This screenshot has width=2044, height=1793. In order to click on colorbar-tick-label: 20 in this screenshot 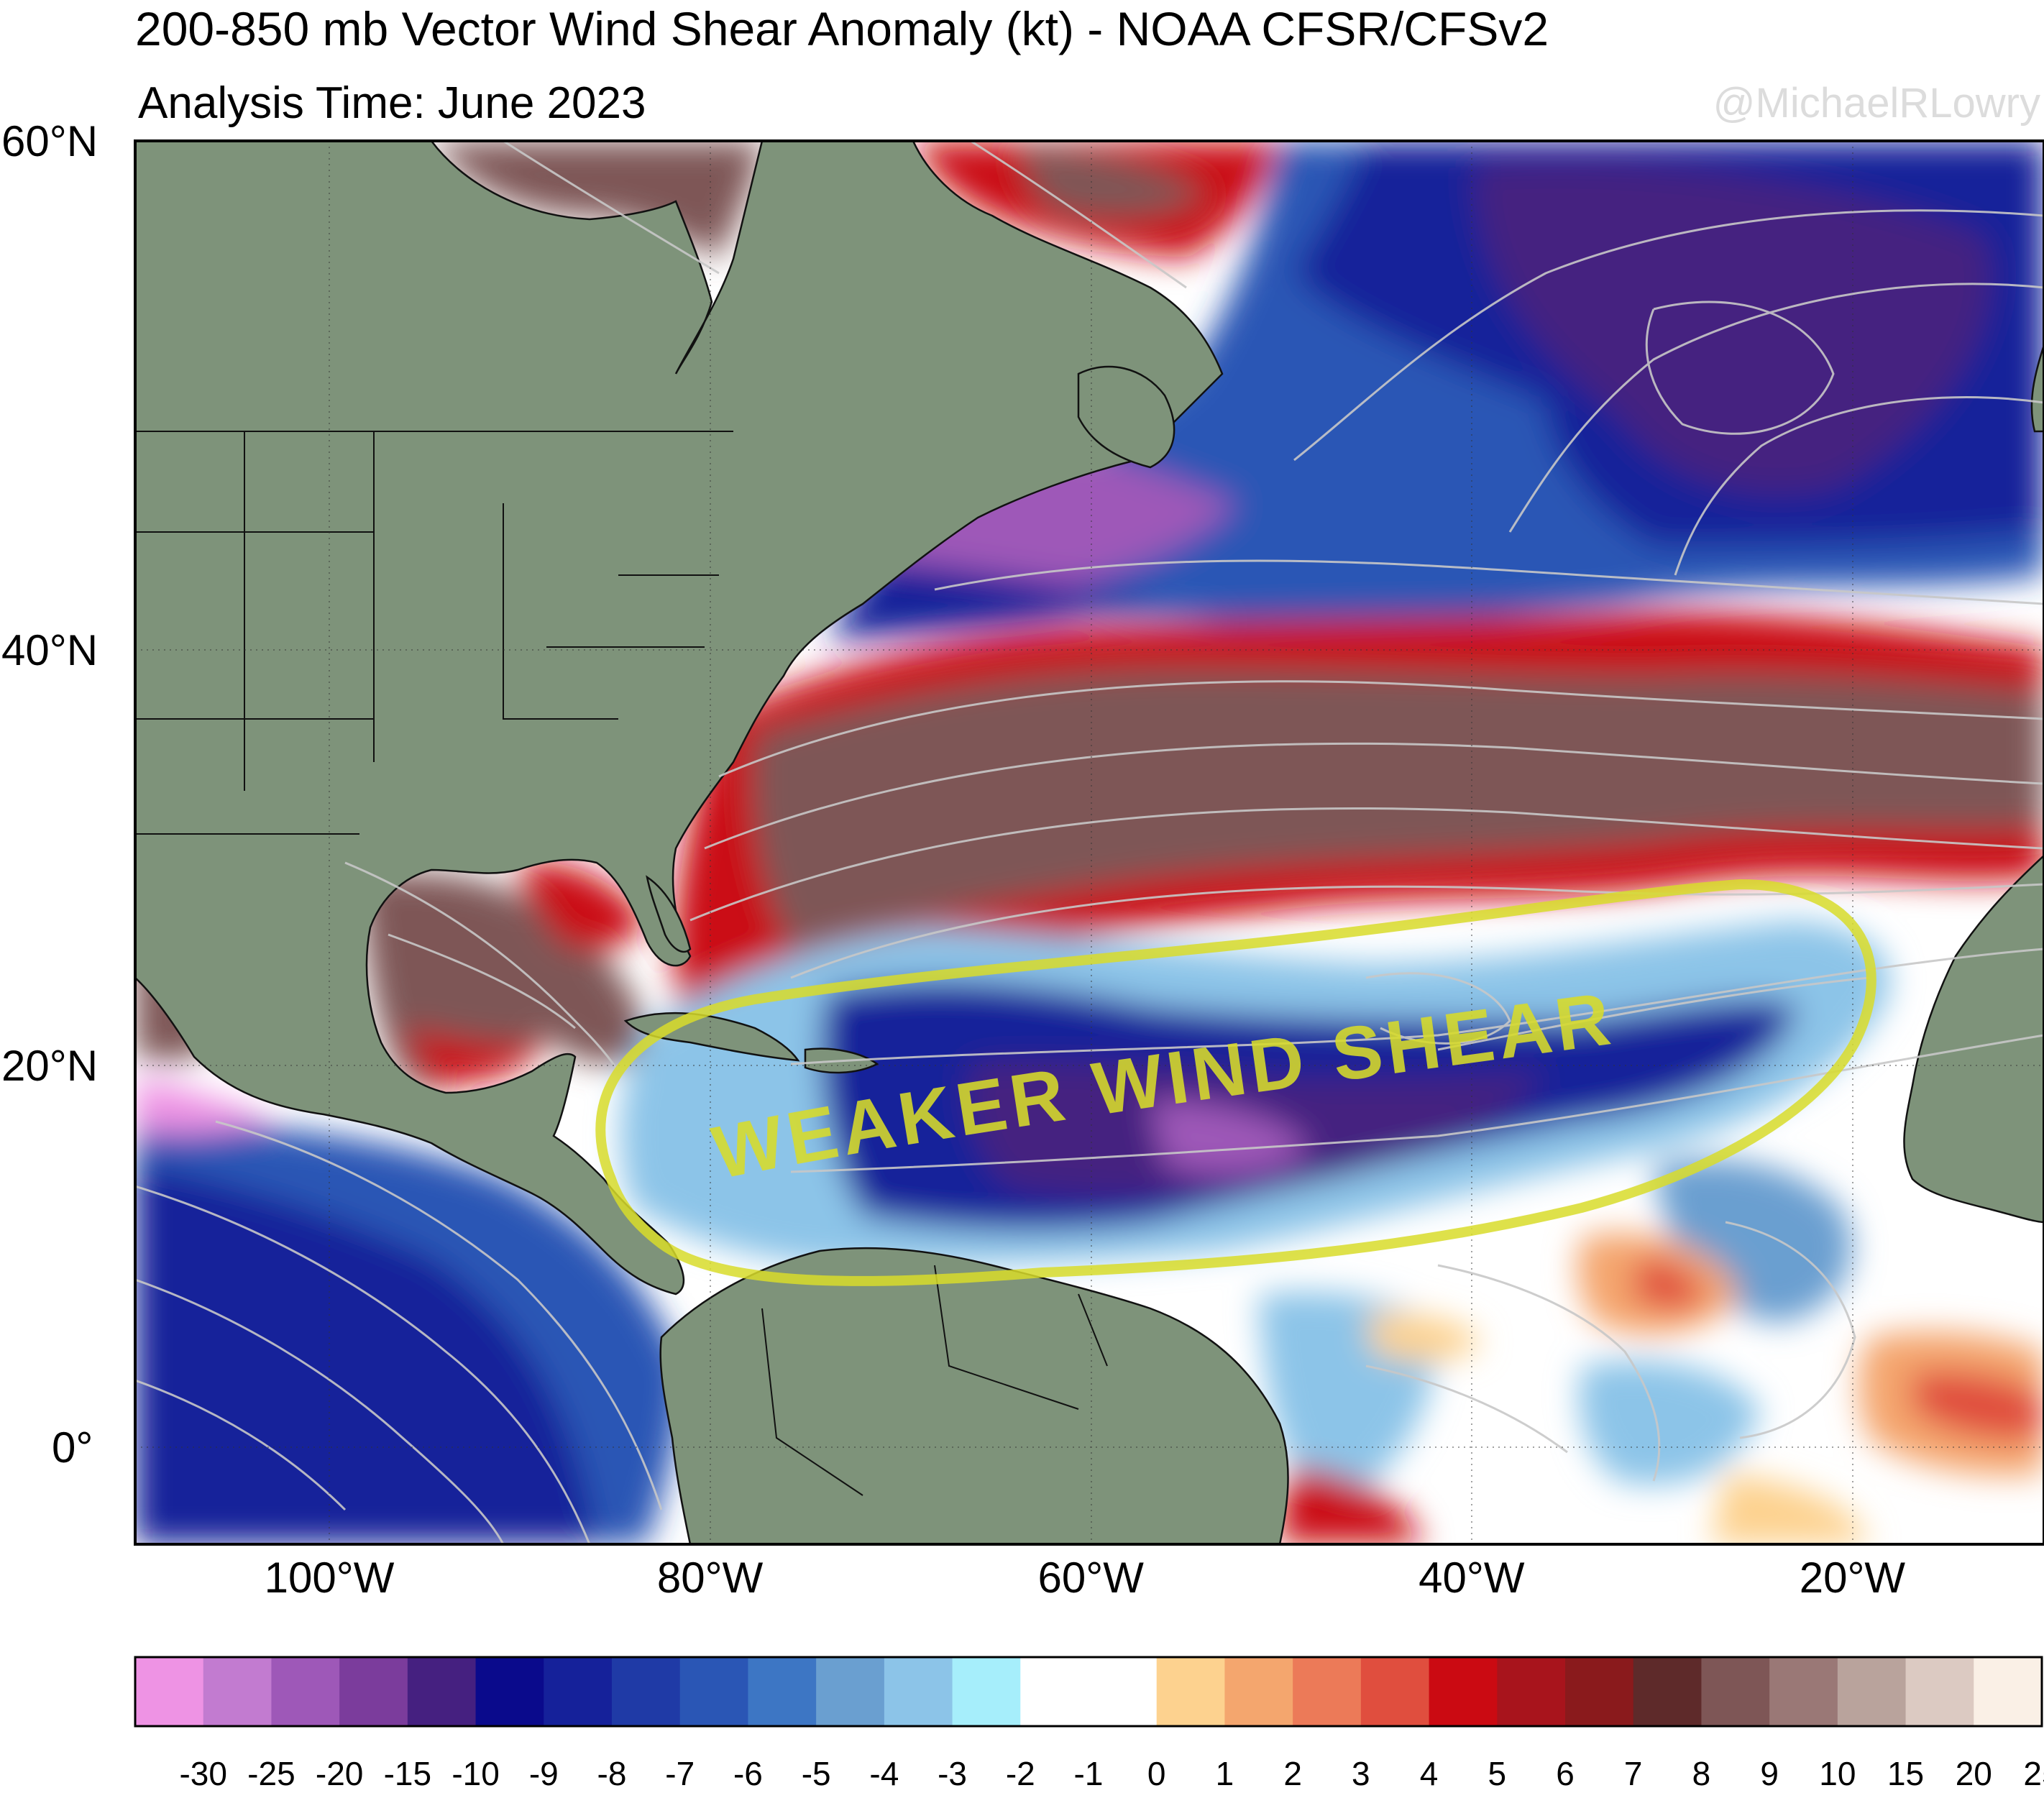, I will do `click(1973, 1773)`.